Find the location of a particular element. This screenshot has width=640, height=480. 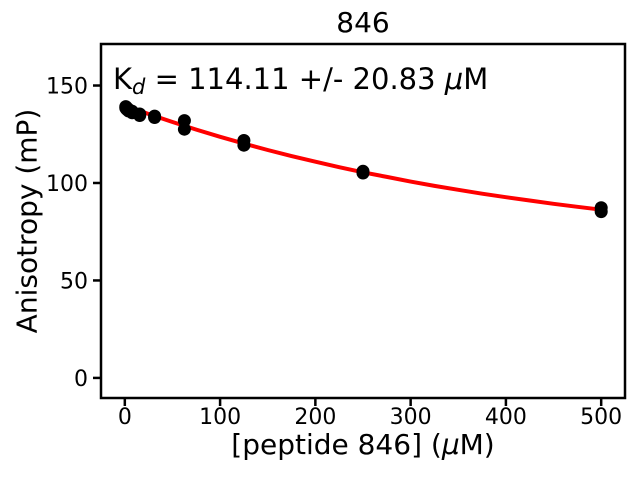

y-tick-label: 150 is located at coordinates (67, 87).